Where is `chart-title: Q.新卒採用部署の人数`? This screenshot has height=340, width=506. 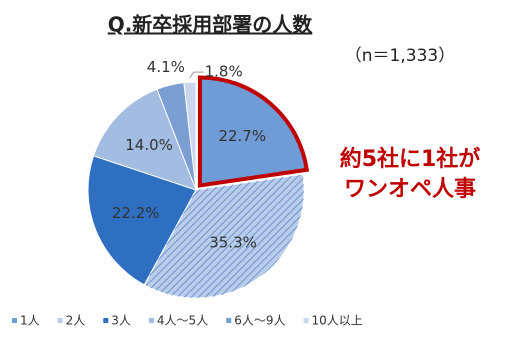
chart-title: Q.新卒採用部署の人数 is located at coordinates (211, 25).